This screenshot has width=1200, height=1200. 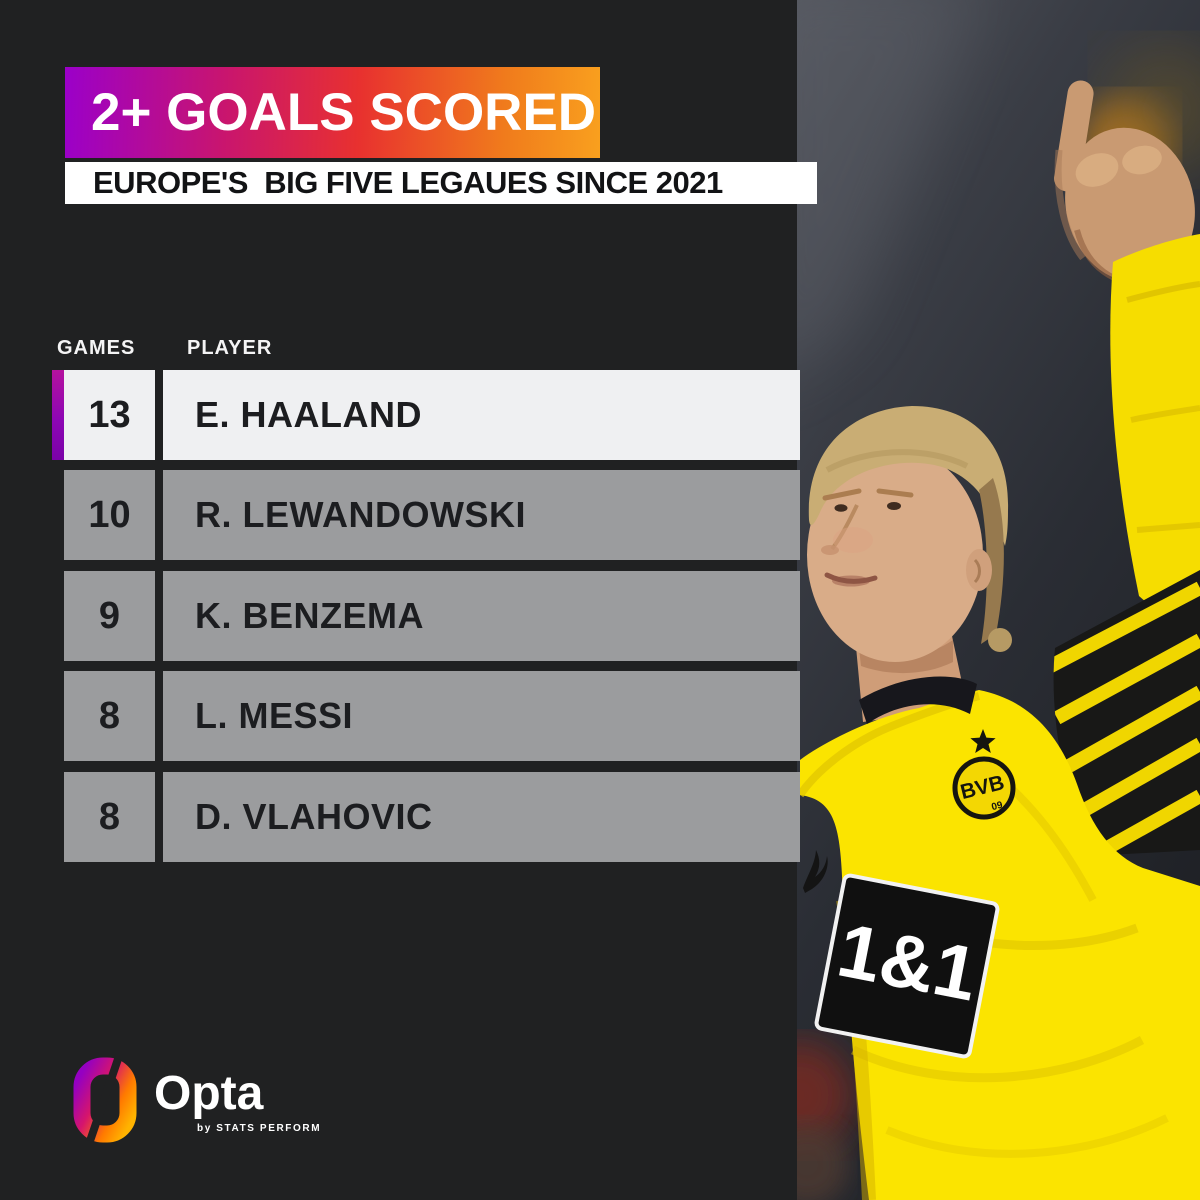 I want to click on title-banner: 2+ GOALS SCORED, so click(x=332, y=112).